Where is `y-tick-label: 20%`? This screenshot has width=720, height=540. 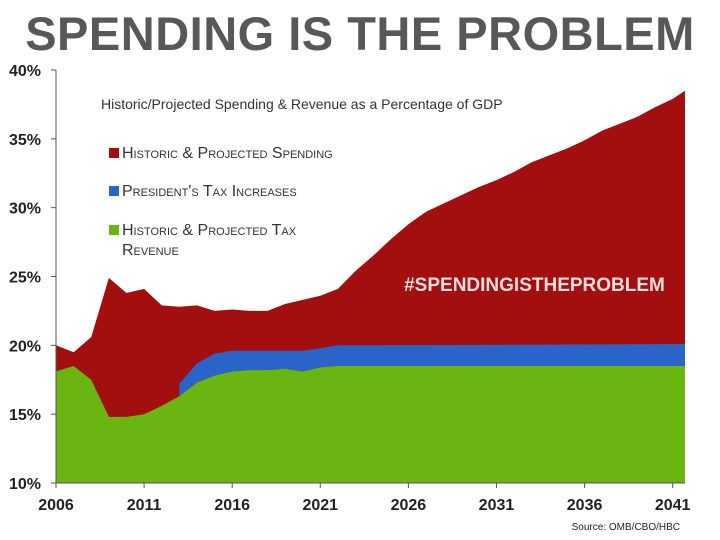 y-tick-label: 20% is located at coordinates (25, 346).